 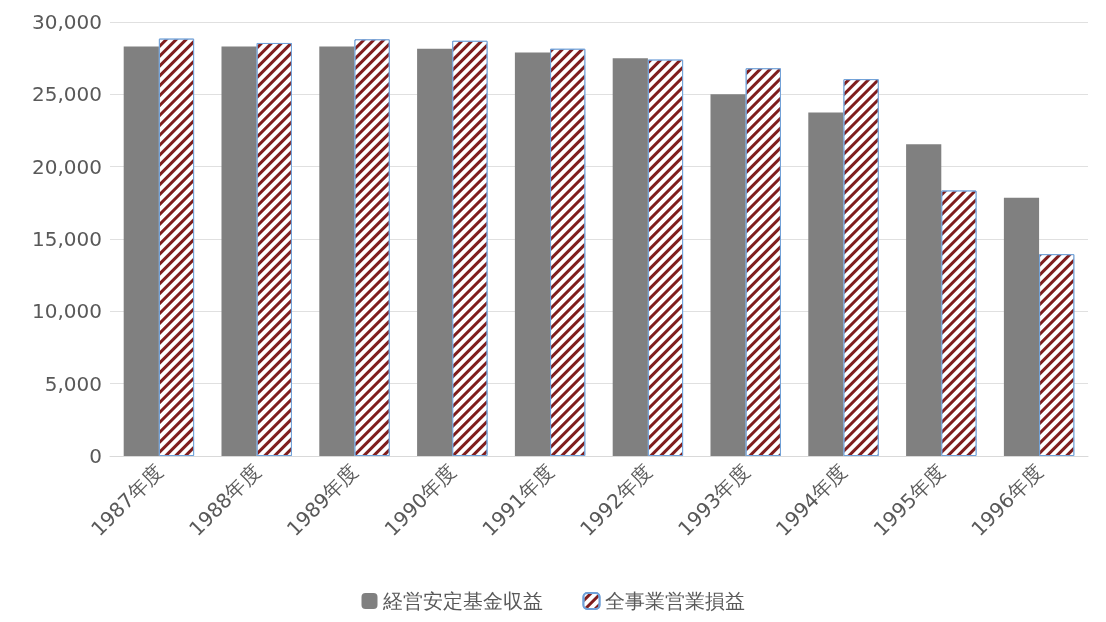 I want to click on y-tick-label: 5,000, so click(x=73, y=383).